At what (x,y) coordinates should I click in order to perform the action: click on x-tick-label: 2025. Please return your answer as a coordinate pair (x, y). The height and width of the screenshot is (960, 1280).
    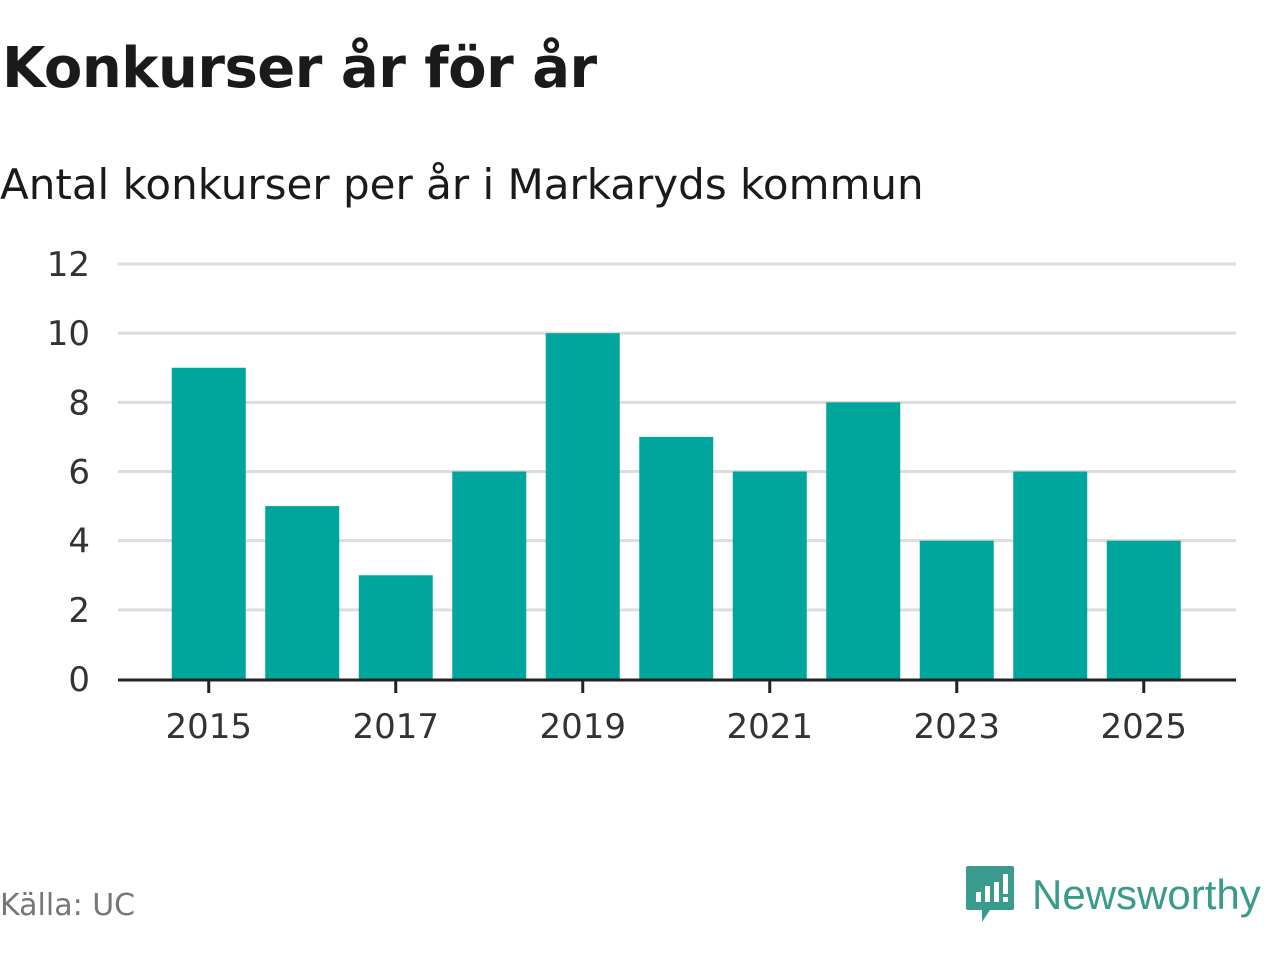
    Looking at the image, I should click on (1143, 727).